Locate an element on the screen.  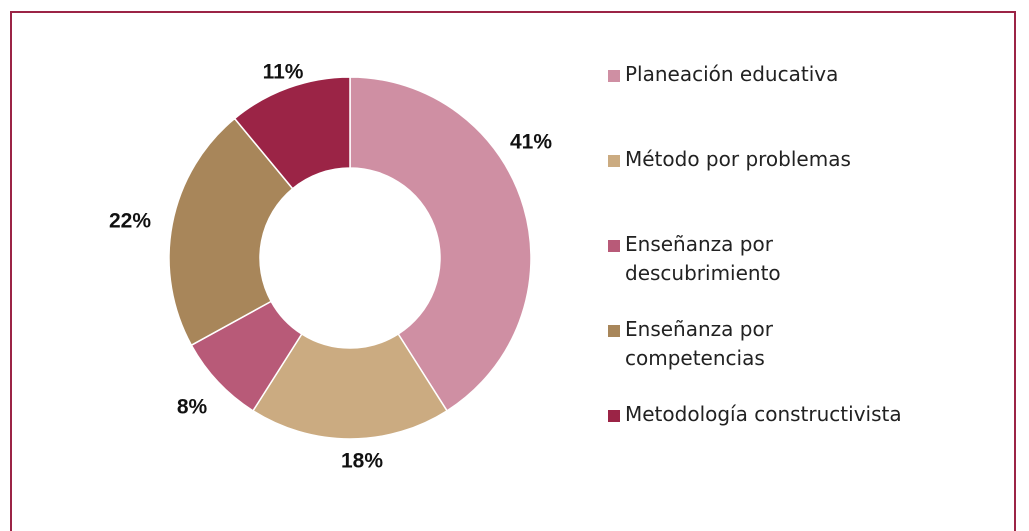
legend-label: Método por problemas is located at coordinates (738, 159).